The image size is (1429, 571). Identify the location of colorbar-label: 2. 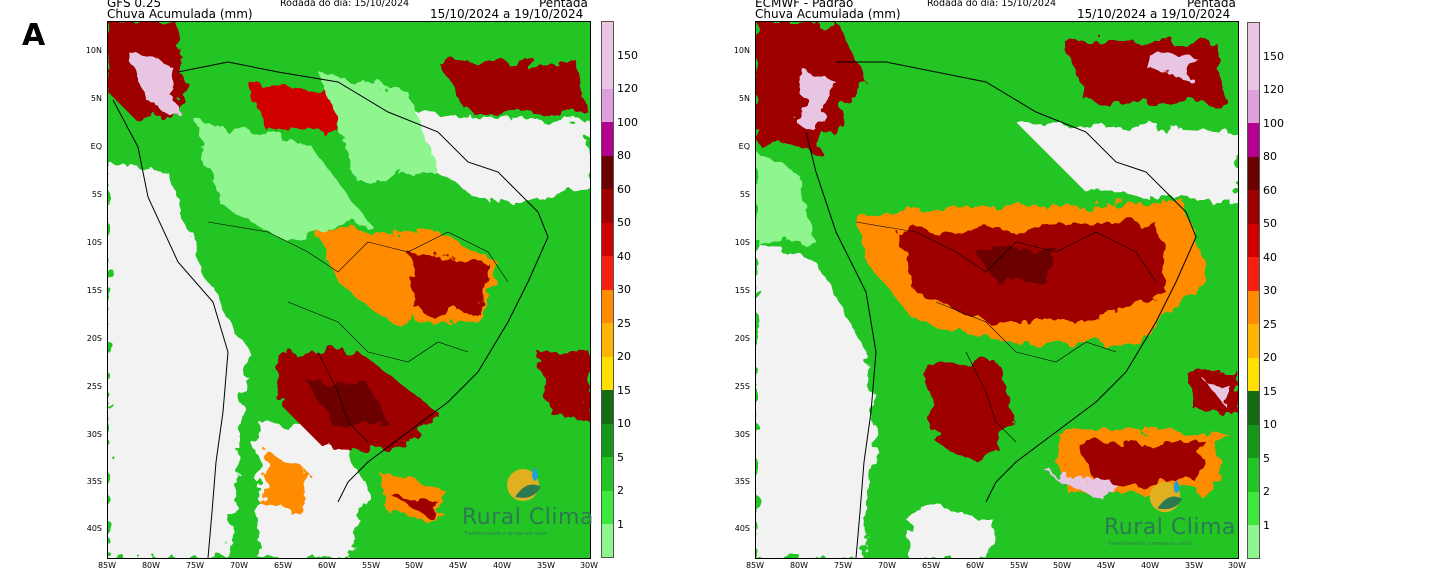
(1266, 491).